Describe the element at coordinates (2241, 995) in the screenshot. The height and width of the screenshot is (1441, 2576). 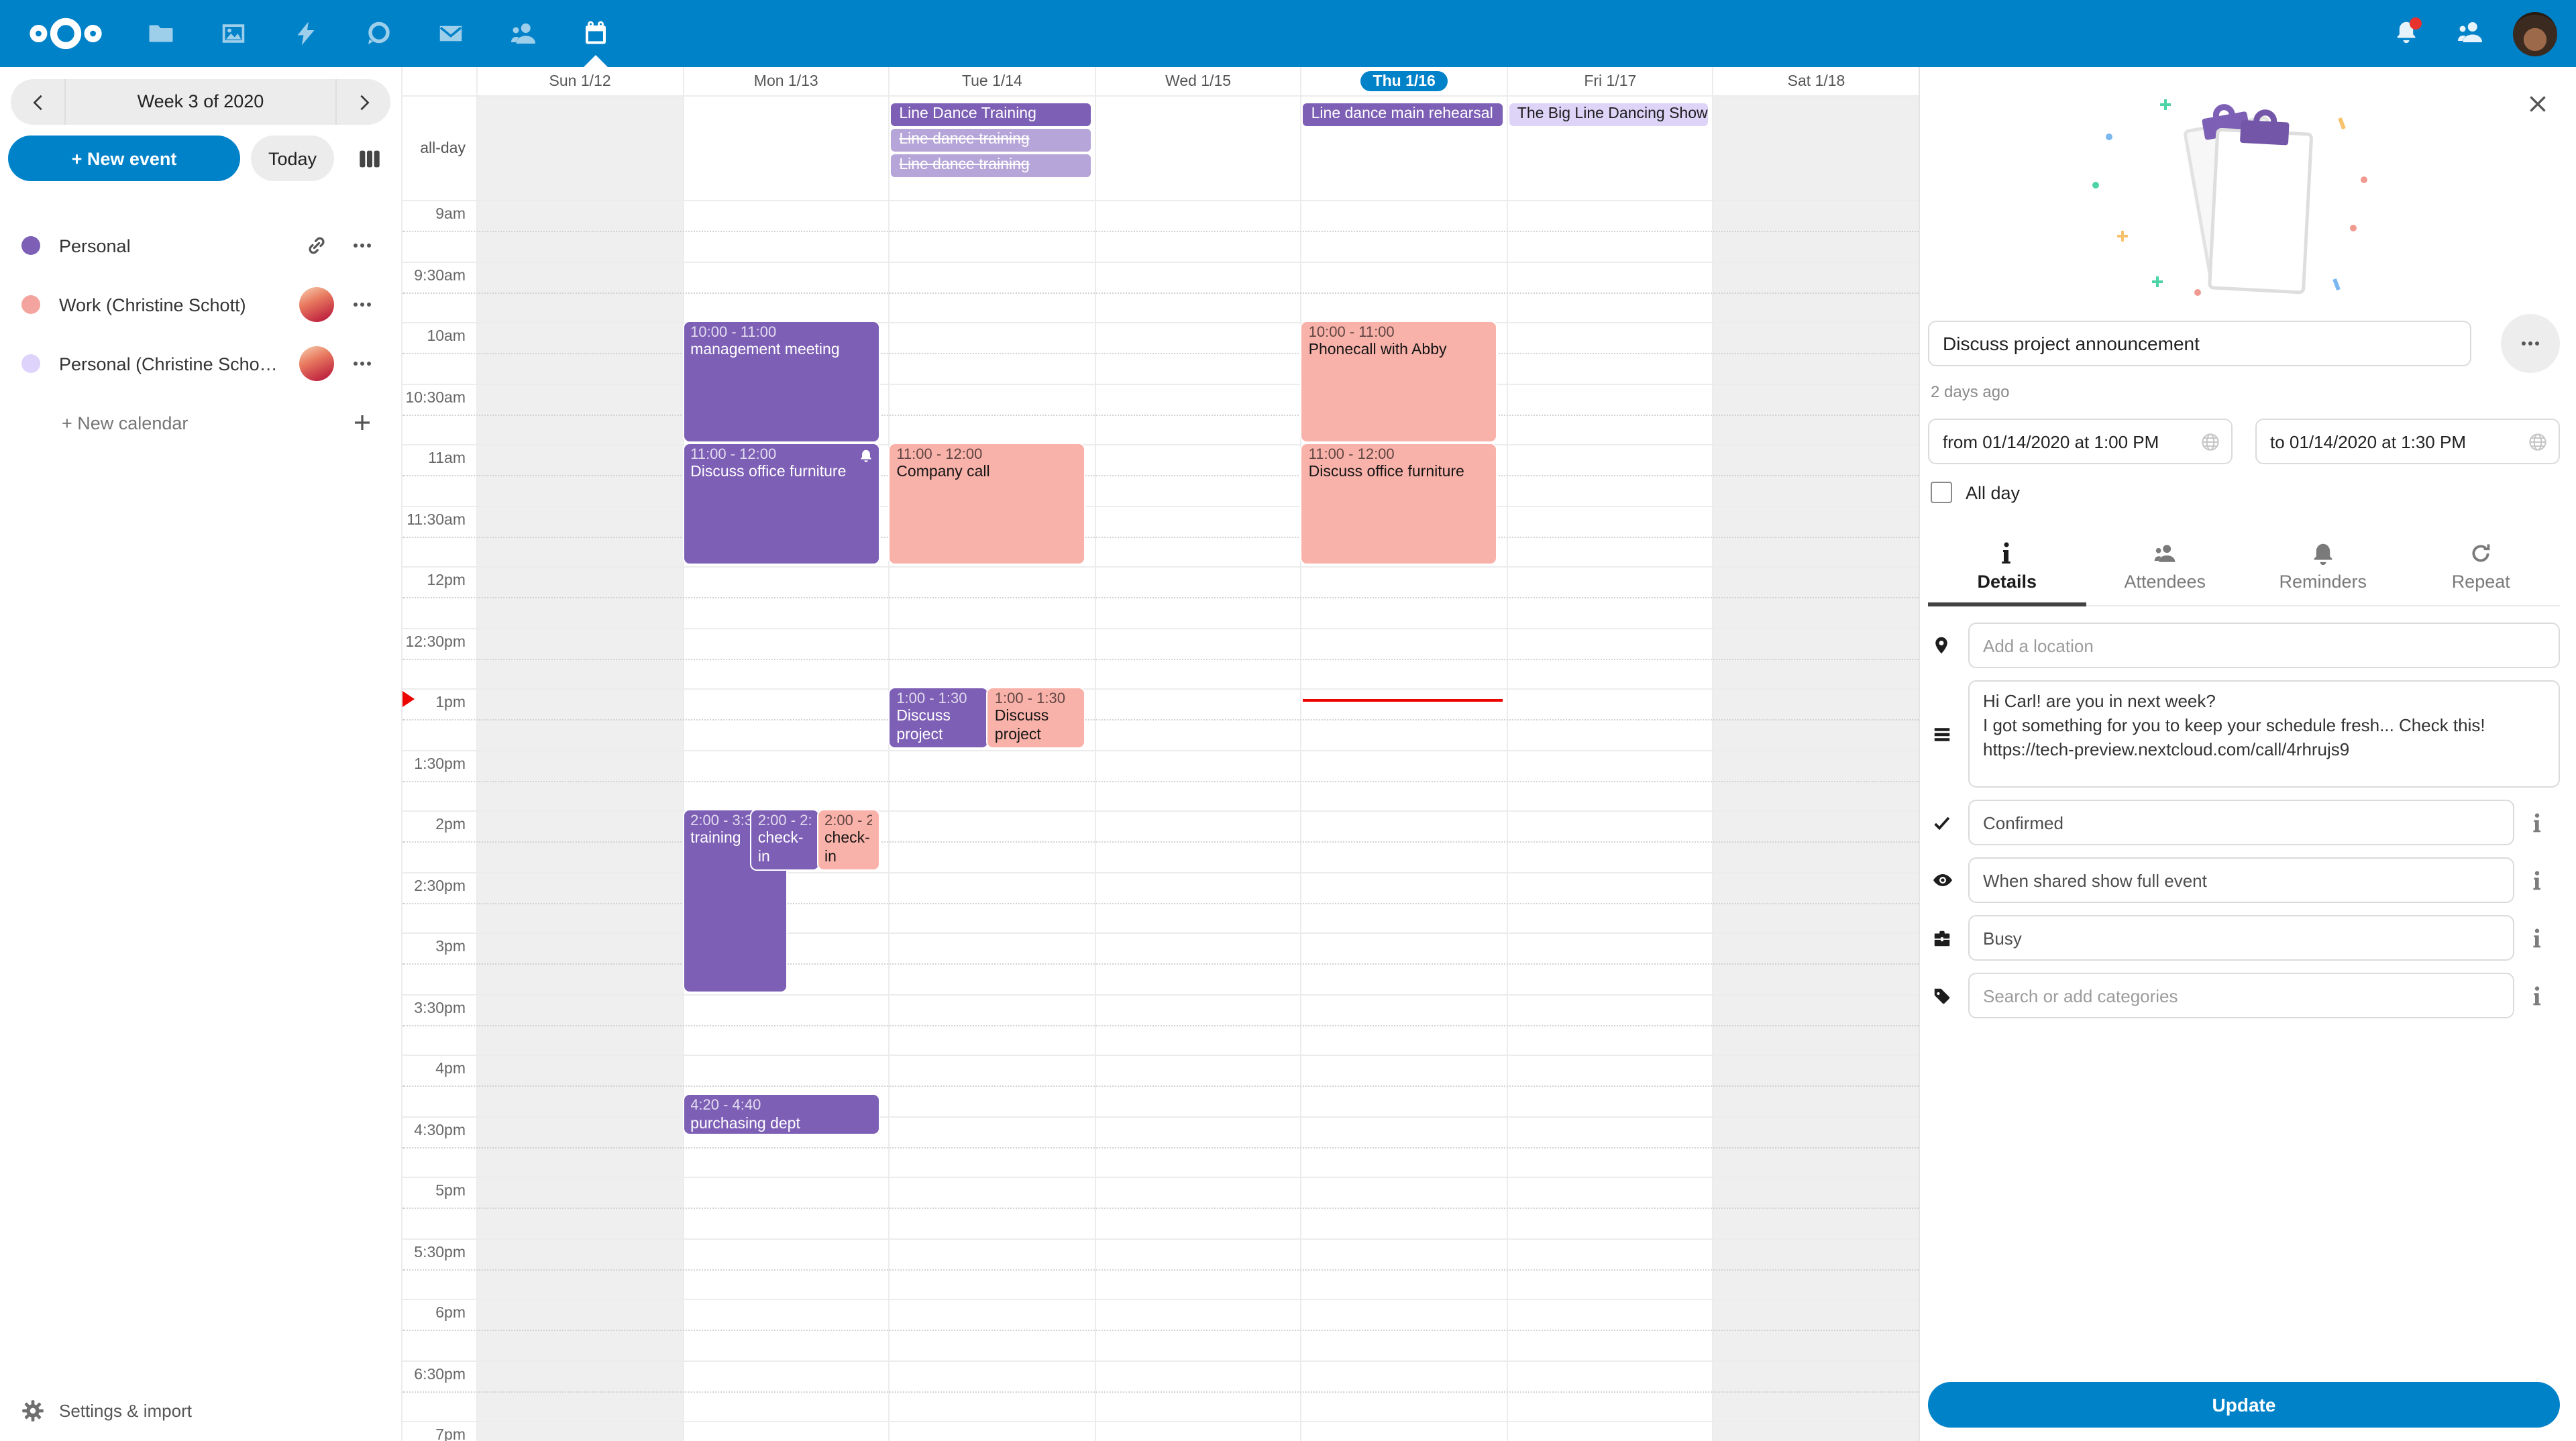
I see `property-select: Search or add categories` at that location.